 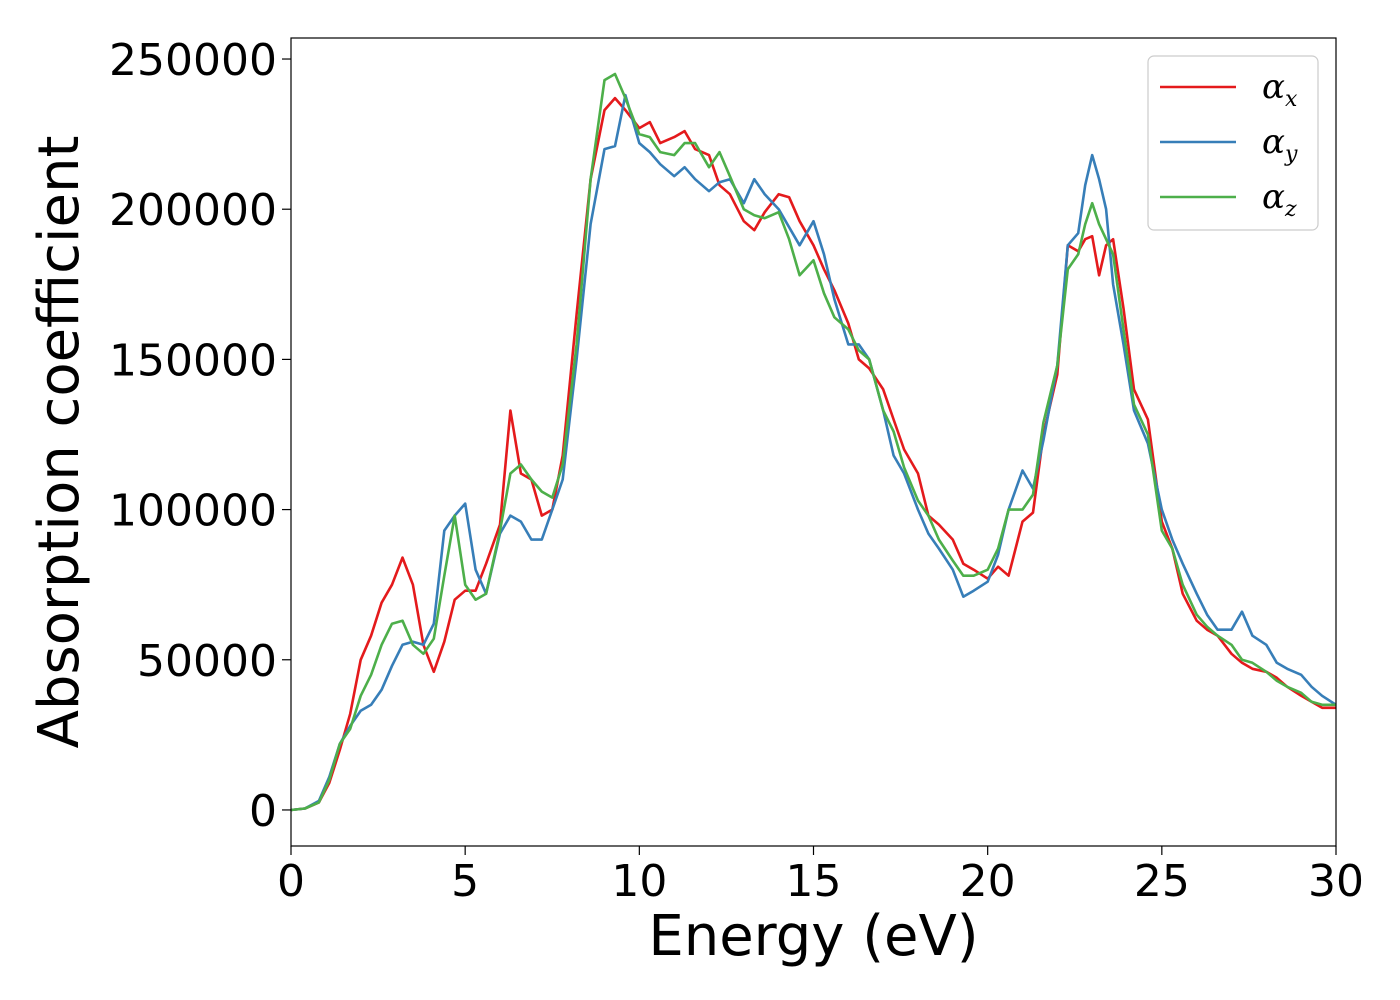 I want to click on legend-label-z: αz, so click(x=1279, y=199).